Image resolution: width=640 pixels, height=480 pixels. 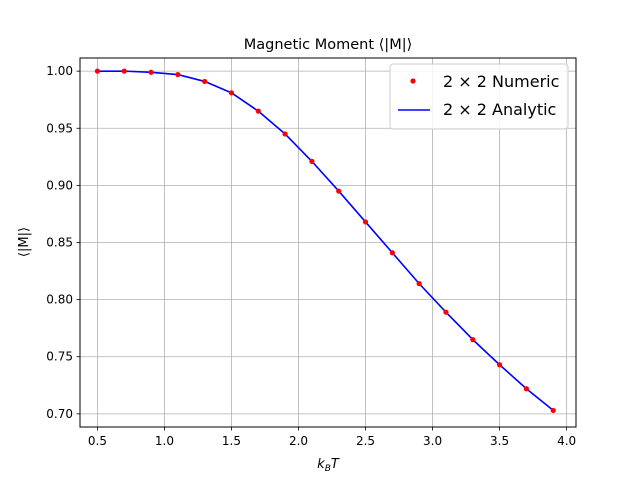 What do you see at coordinates (413, 81) in the screenshot?
I see `legend-marker-numeric` at bounding box center [413, 81].